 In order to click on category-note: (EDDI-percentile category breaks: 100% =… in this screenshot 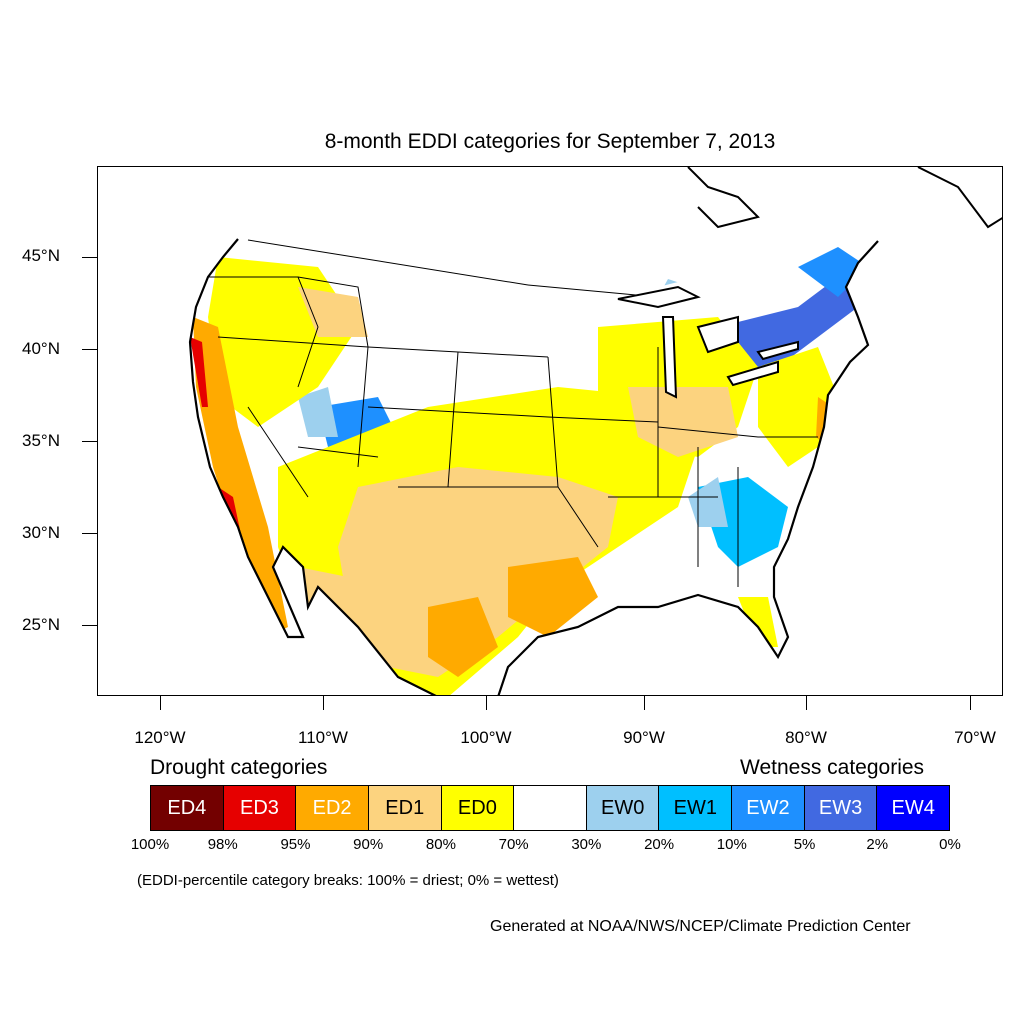, I will do `click(348, 880)`.